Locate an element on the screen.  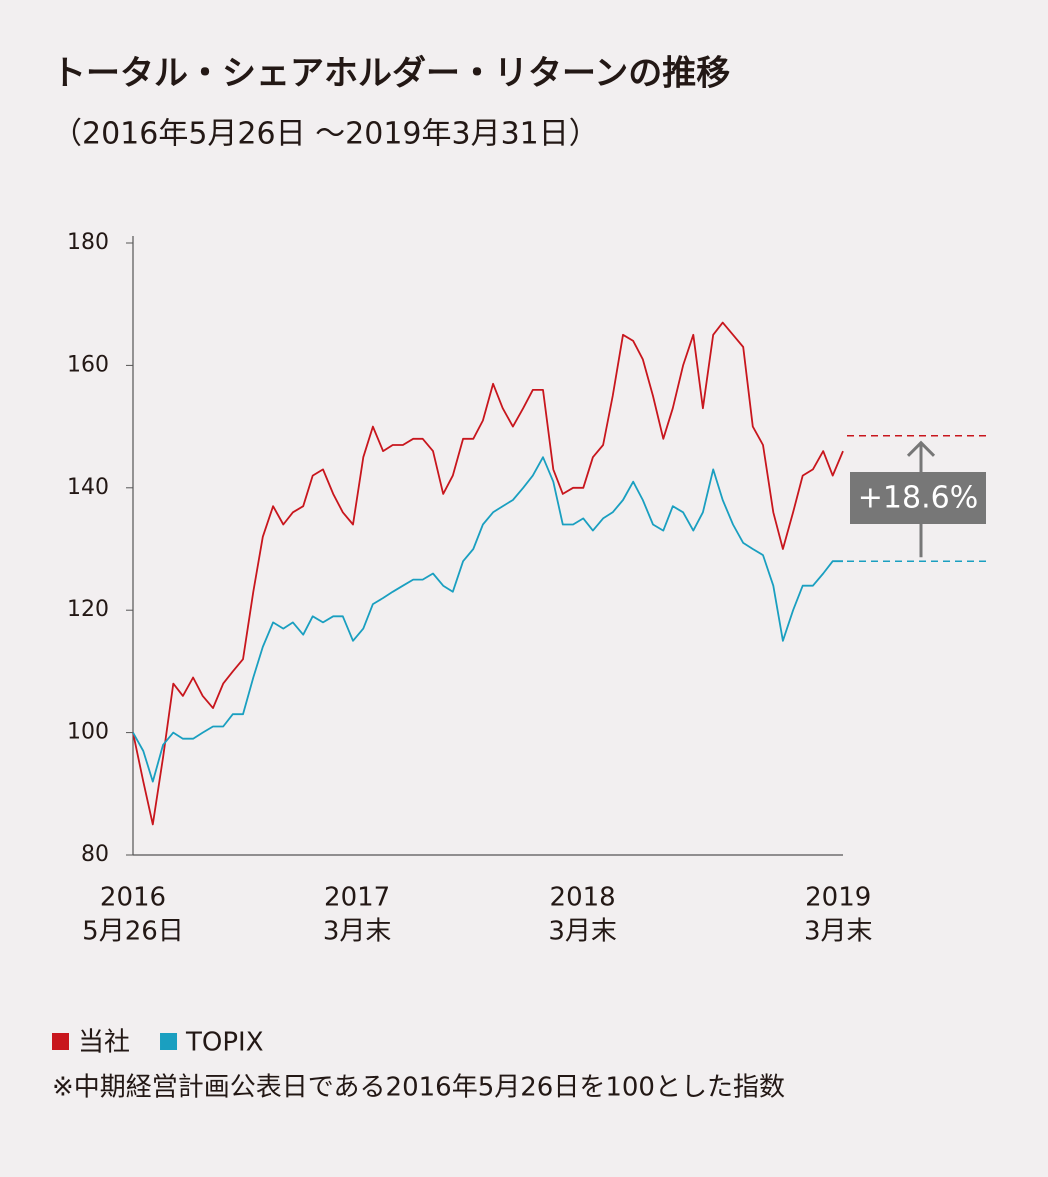
annotation-box is located at coordinates (918, 498).